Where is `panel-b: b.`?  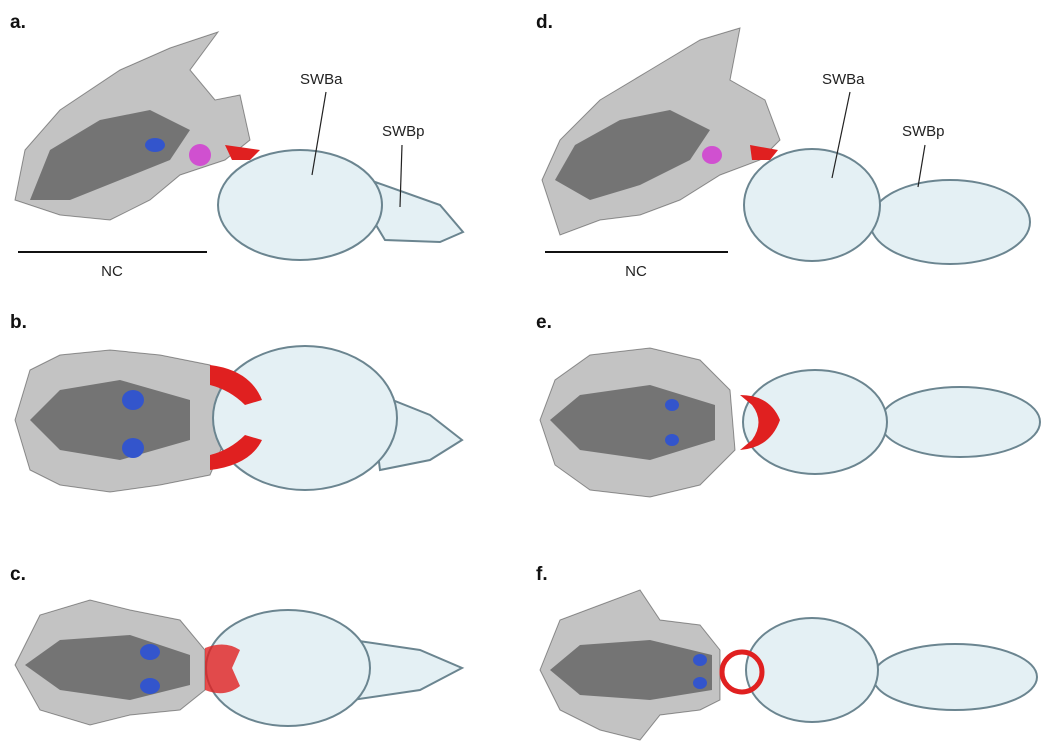 panel-b: b. is located at coordinates (237, 402).